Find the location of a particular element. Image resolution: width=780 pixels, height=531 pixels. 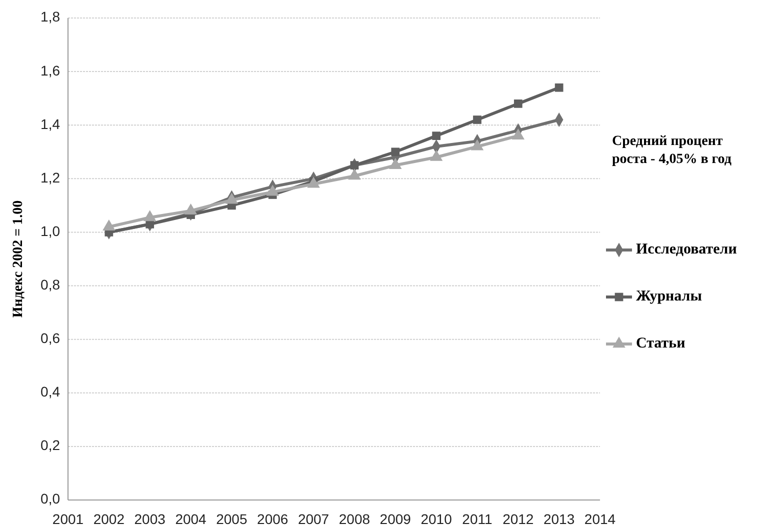

text: Средний процент роста - 4,05% в год is located at coordinates (672, 150).